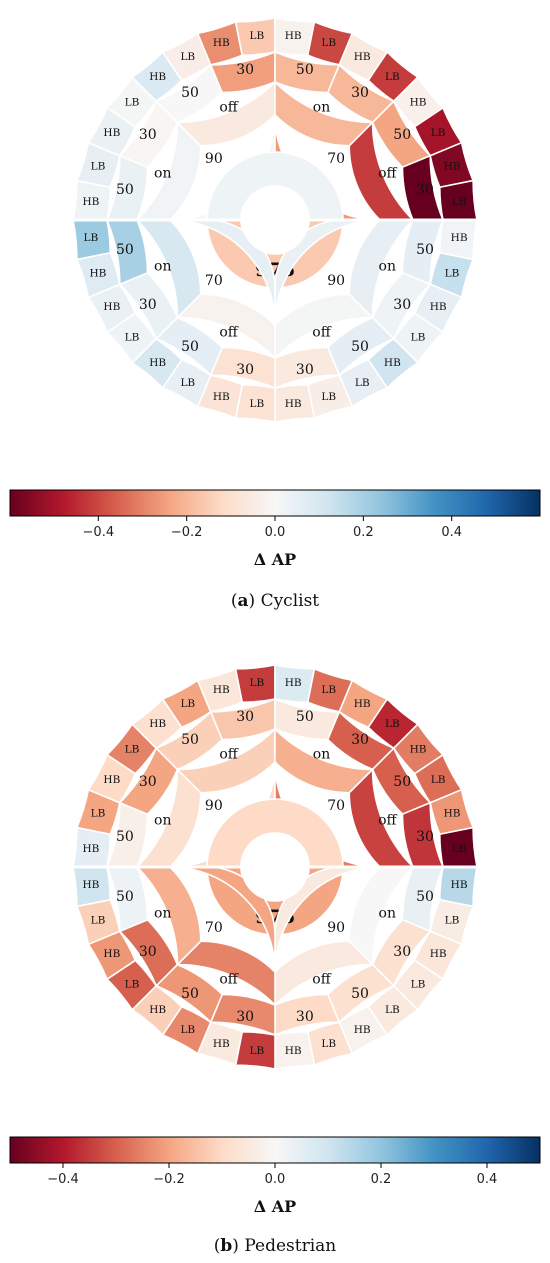 The image size is (550, 1263). I want to click on caption-text: Pedestrian, so click(290, 1246).